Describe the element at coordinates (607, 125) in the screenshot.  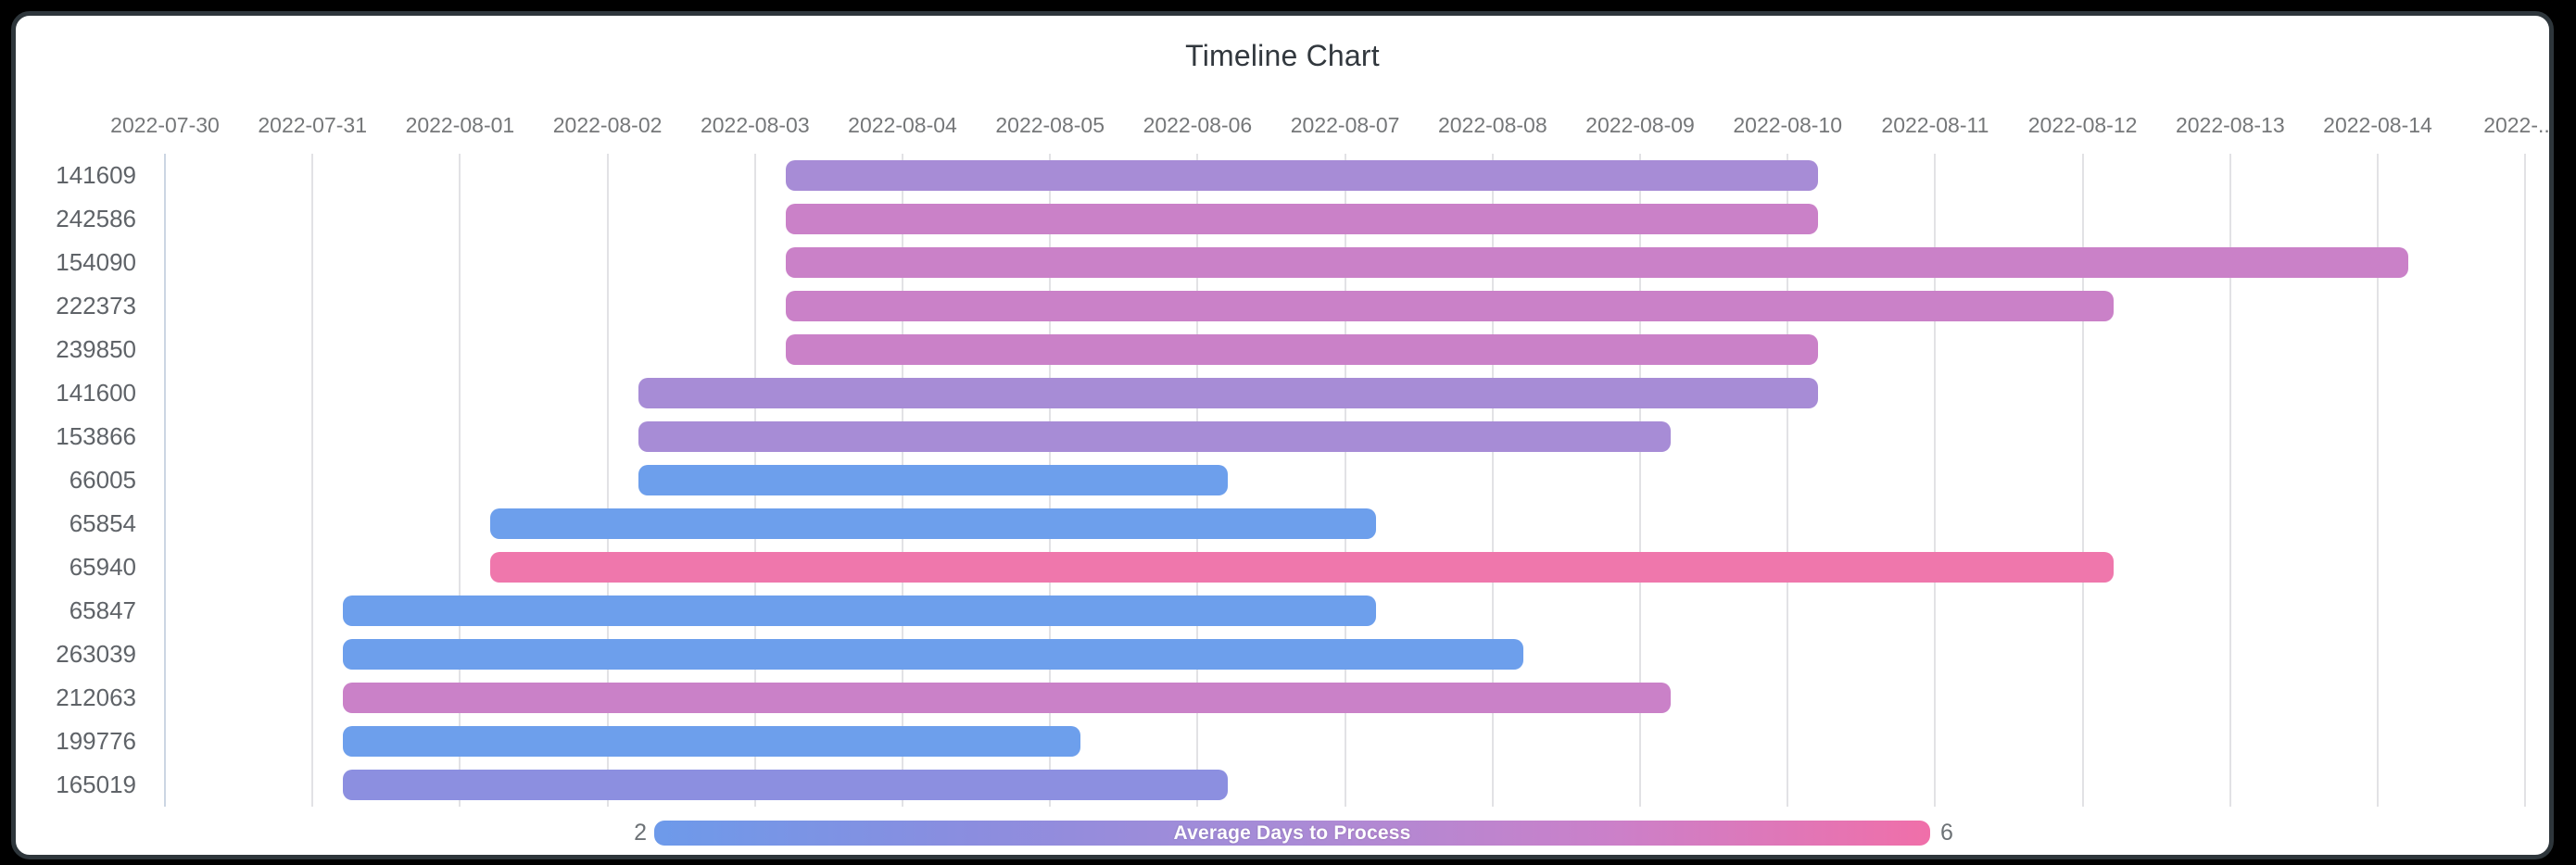
I see `x-tick-label: 2022-08-02` at that location.